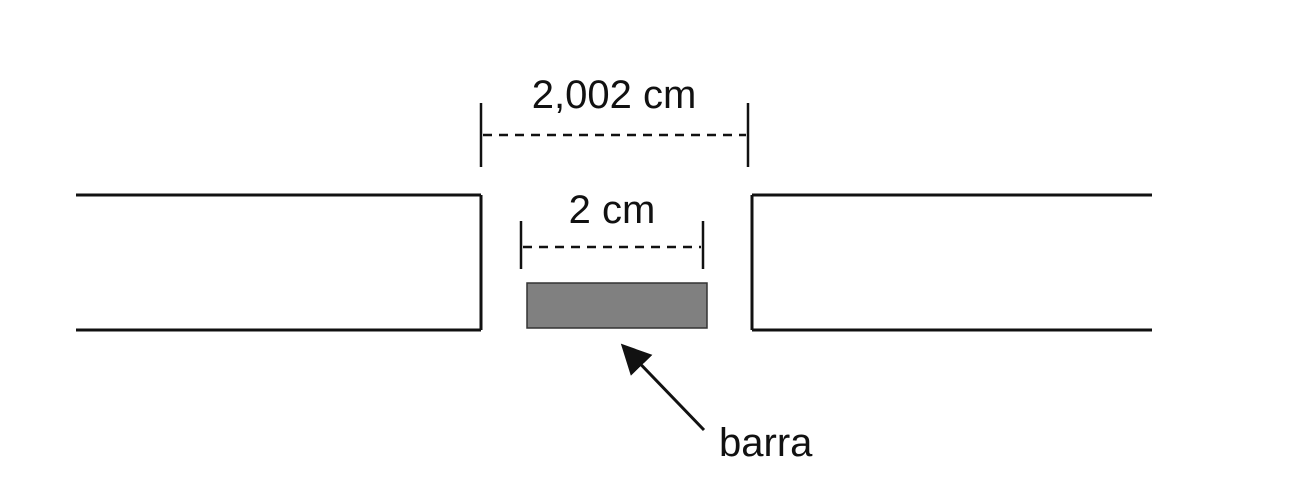 The width and height of the screenshot is (1303, 501). Describe the element at coordinates (951, 262) in the screenshot. I see `right-block` at that location.